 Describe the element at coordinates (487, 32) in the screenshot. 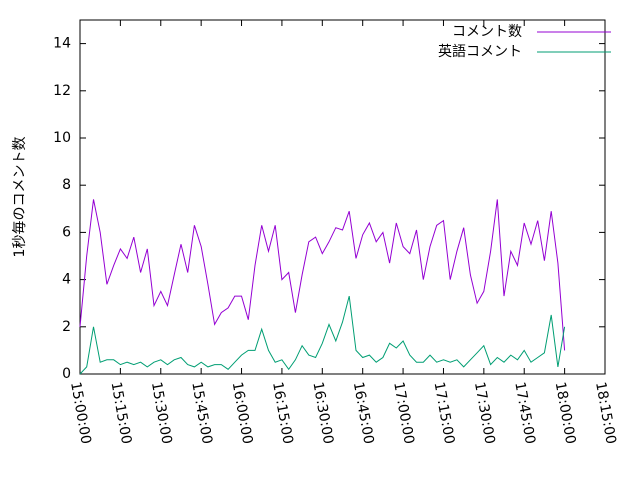

I see `legend-label: コメント数` at that location.